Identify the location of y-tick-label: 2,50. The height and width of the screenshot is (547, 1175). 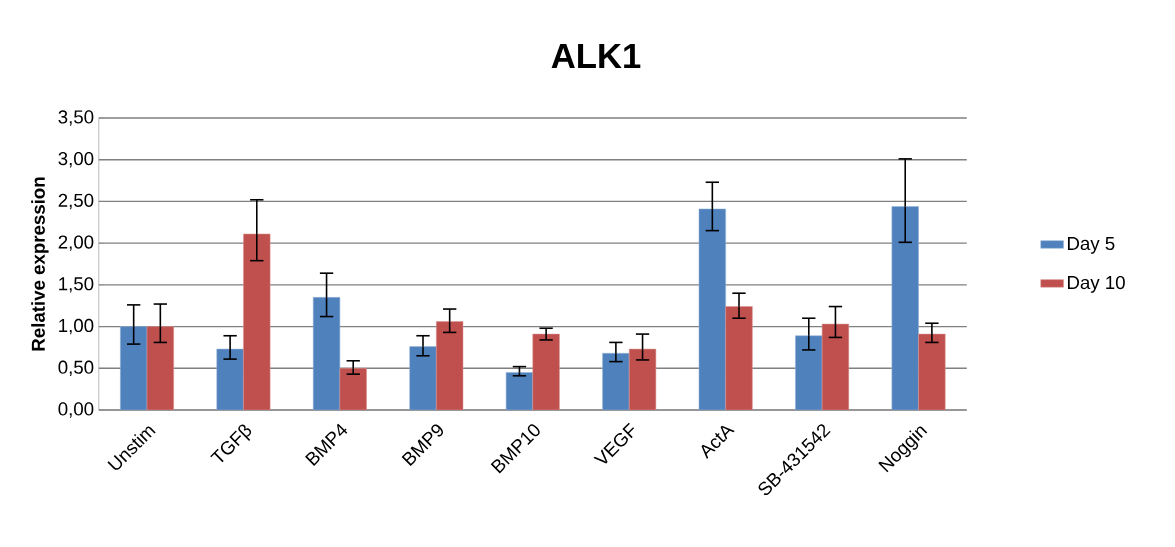
(76, 201).